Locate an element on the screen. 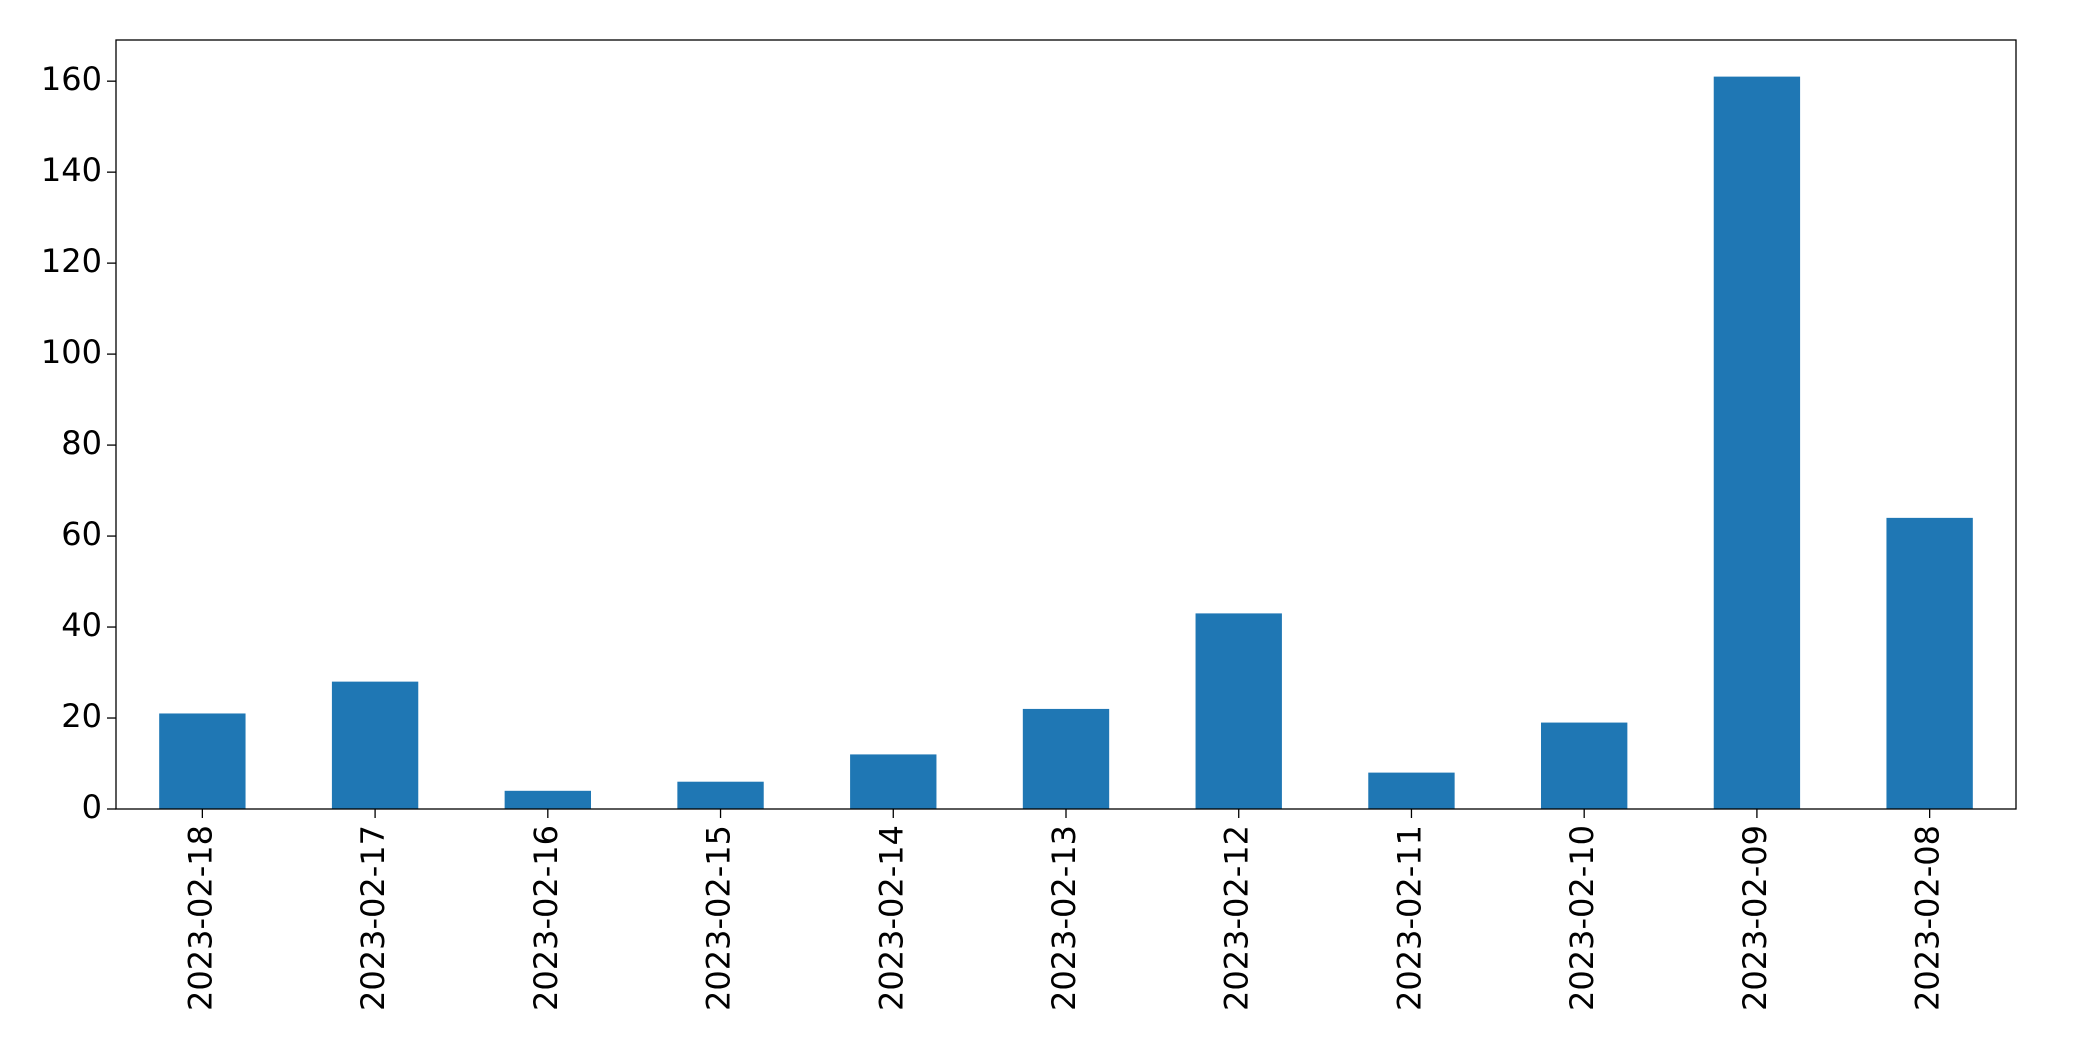 The height and width of the screenshot is (1061, 2093). y-tick-label: 40 is located at coordinates (81, 625).